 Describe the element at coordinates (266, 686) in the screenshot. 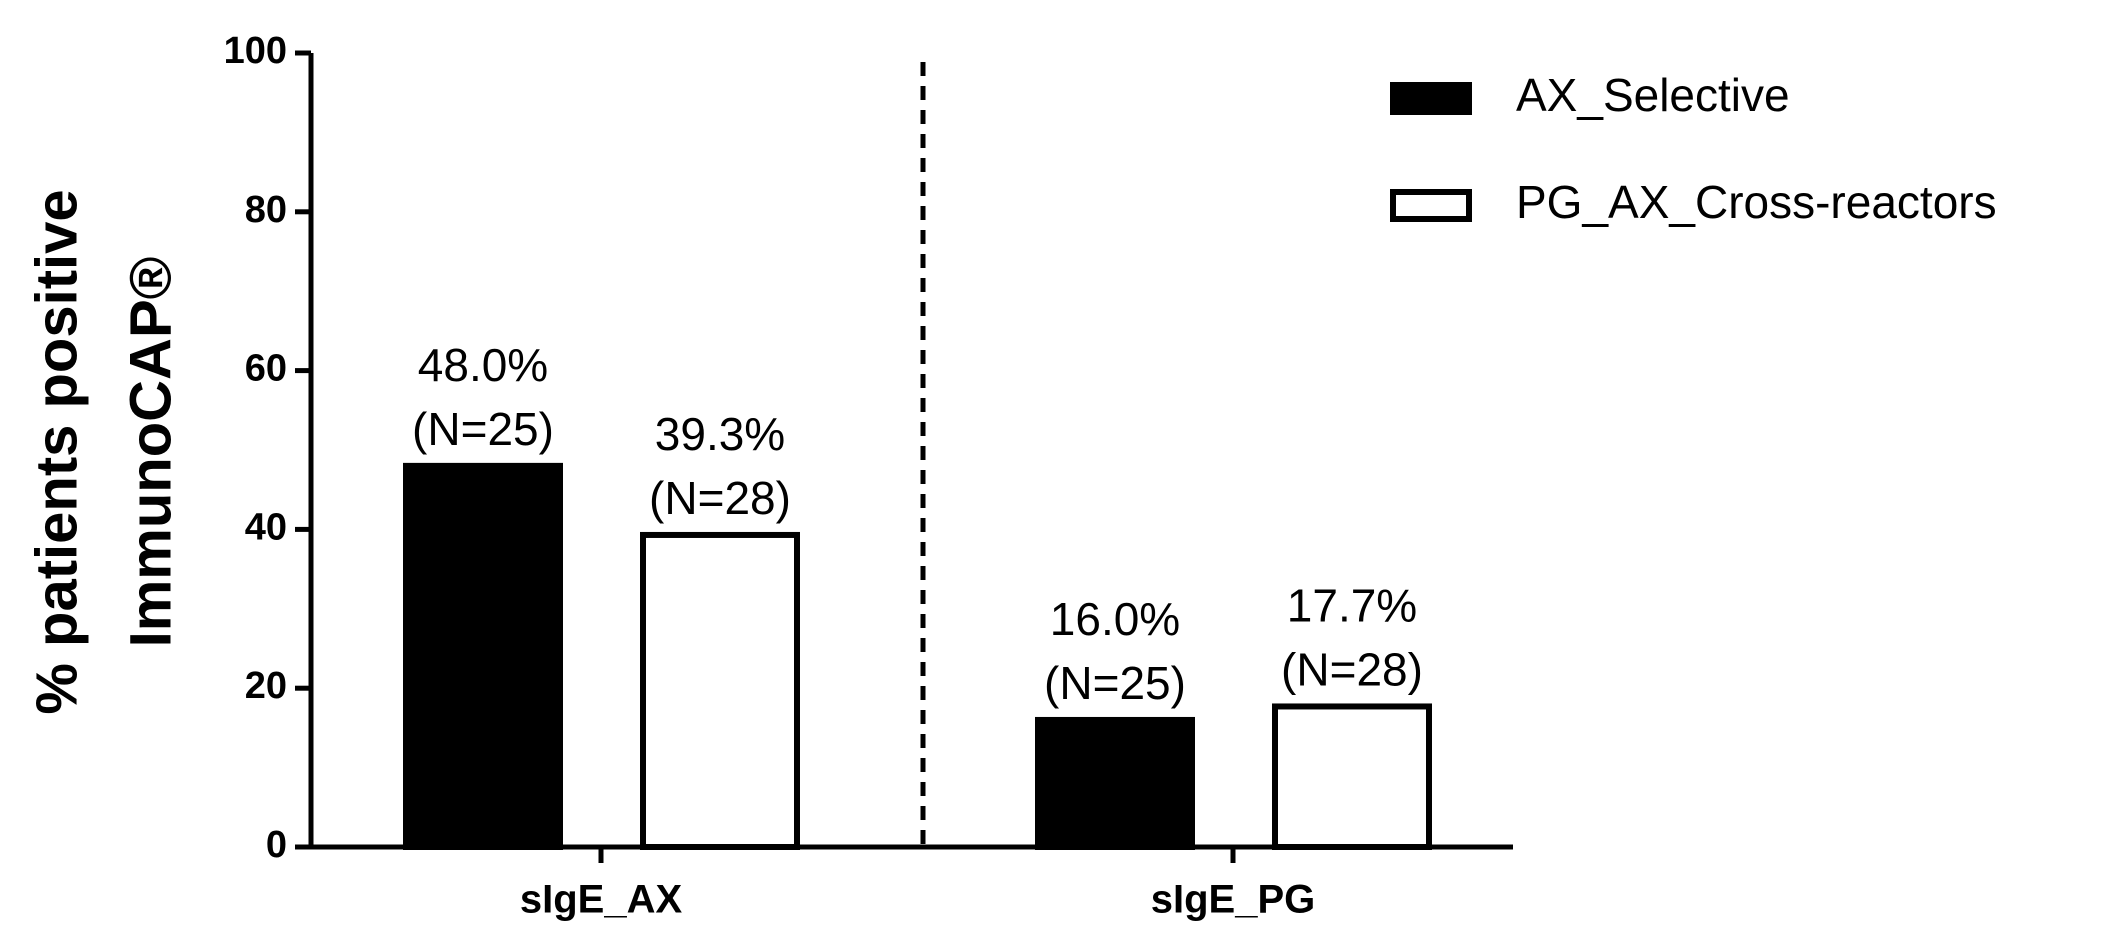

I see `y-tick-label: 20` at that location.